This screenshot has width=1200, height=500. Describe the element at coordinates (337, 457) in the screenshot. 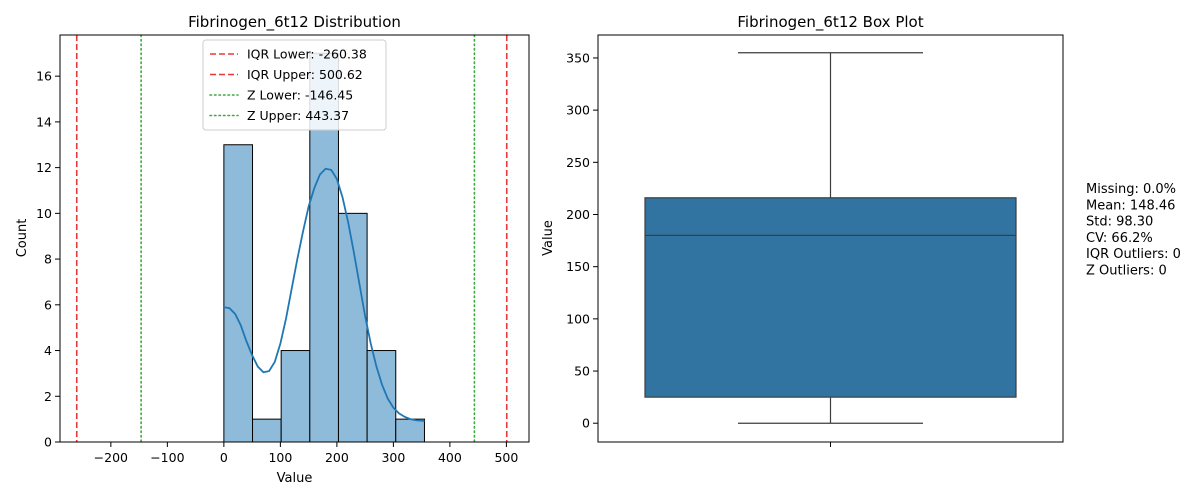

I see `x-tick-label: 200` at that location.